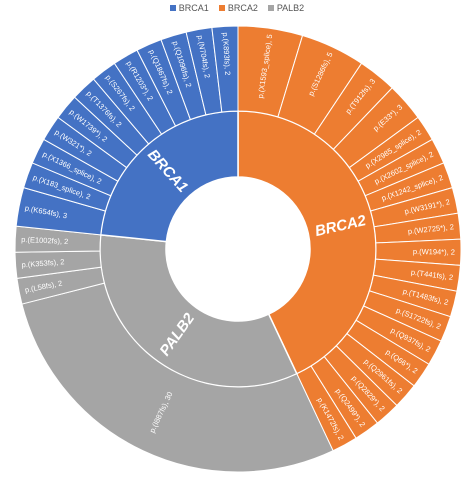 Image resolution: width=474 pixels, height=479 pixels. I want to click on mutation-label: p.(K893fs), 2, so click(227, 53).